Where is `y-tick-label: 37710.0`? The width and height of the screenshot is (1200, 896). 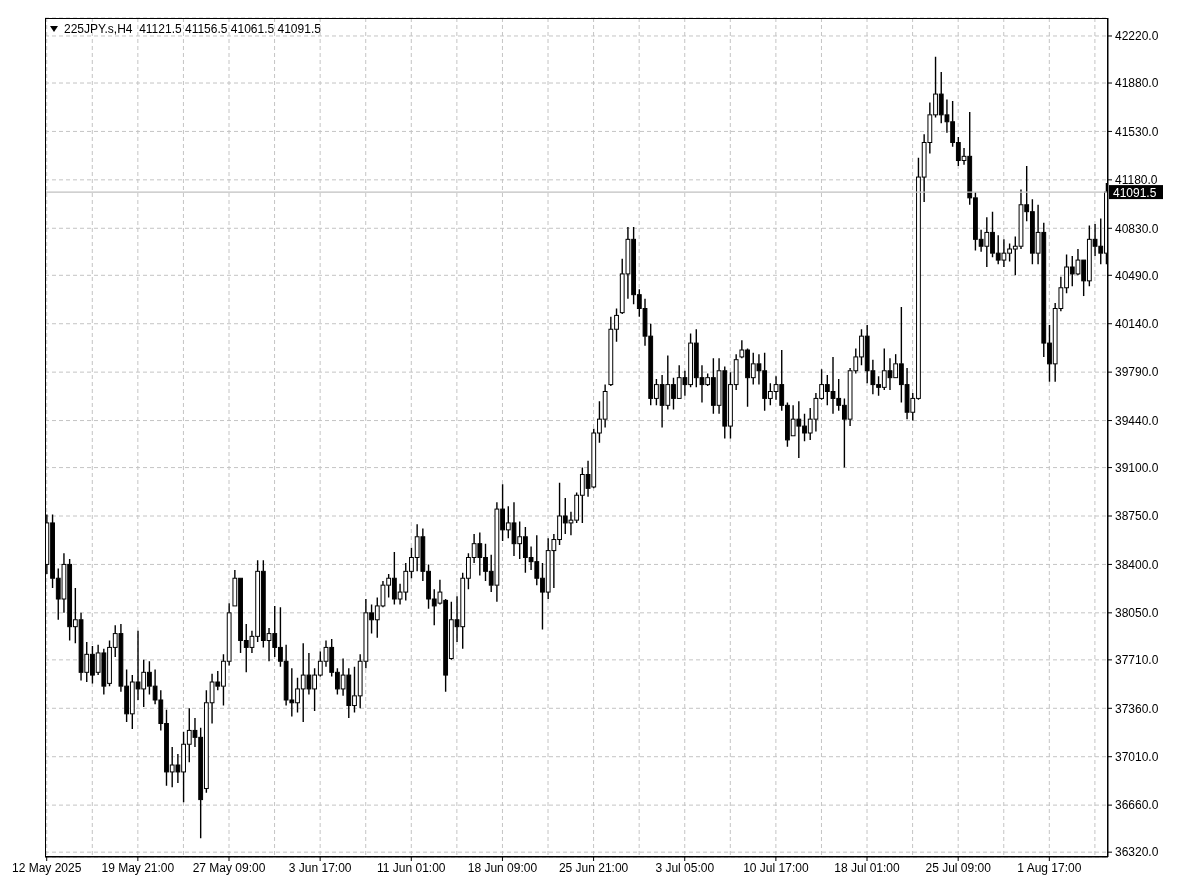 y-tick-label: 37710.0 is located at coordinates (1137, 660).